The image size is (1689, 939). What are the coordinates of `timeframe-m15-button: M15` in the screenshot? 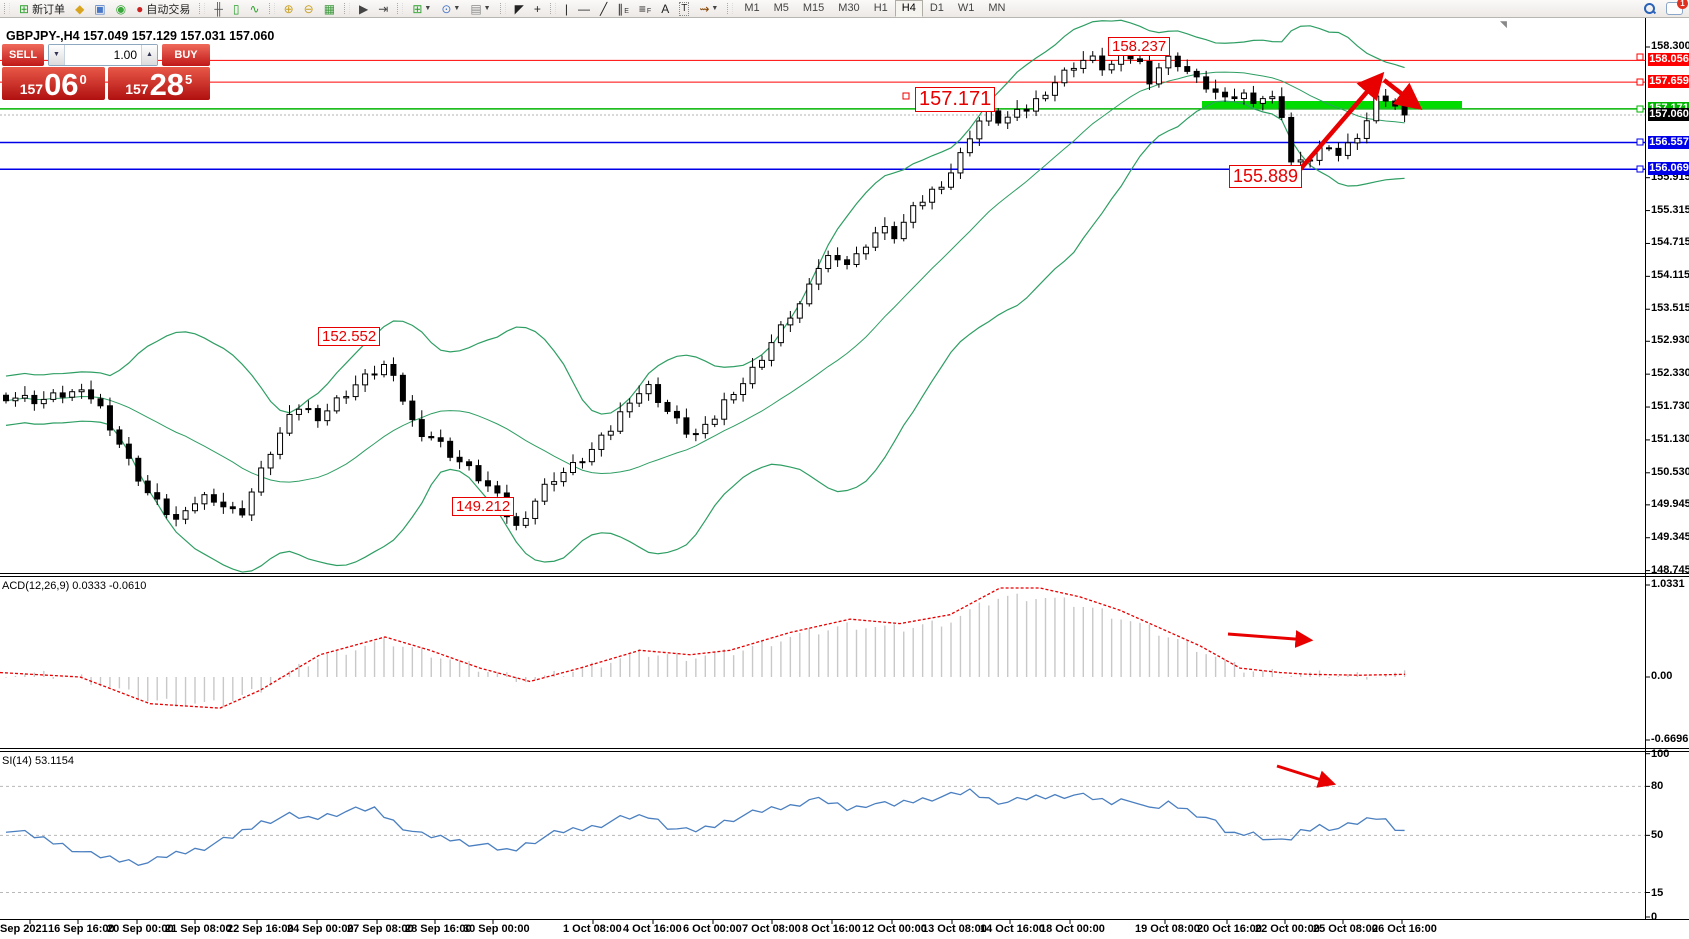 It's located at (813, 8).